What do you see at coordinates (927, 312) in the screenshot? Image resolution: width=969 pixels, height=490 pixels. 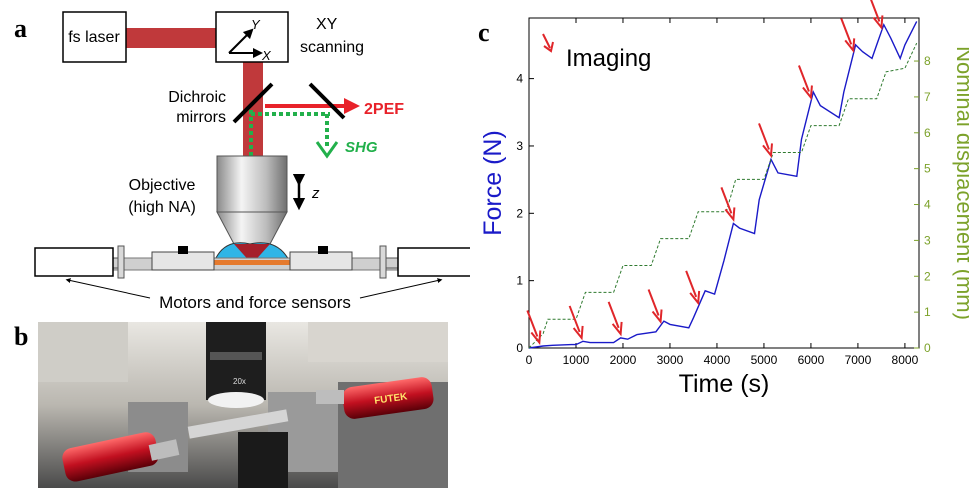 I see `y2-tick-label: 1` at bounding box center [927, 312].